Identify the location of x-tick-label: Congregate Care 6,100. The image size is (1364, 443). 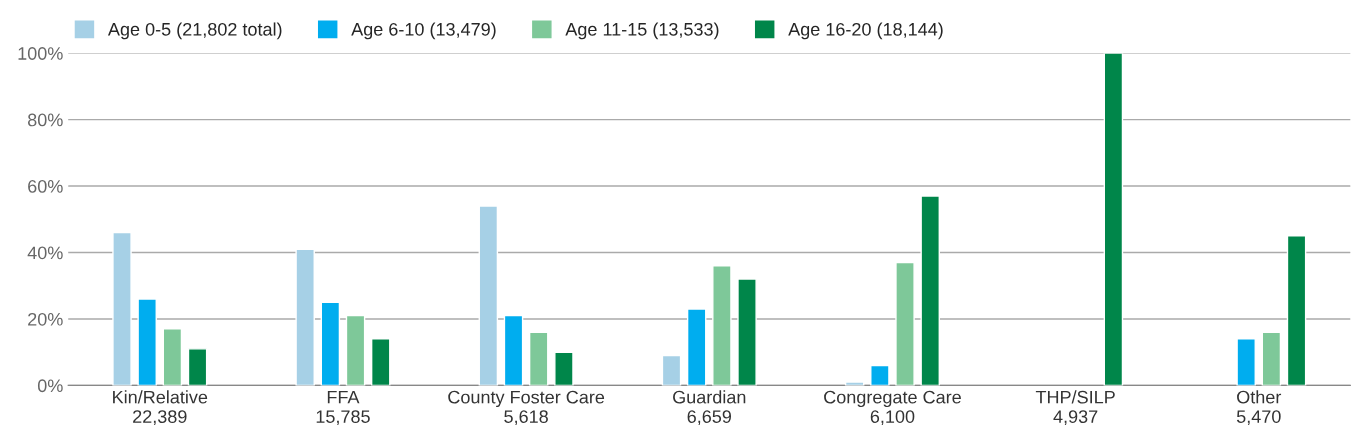
(892, 408).